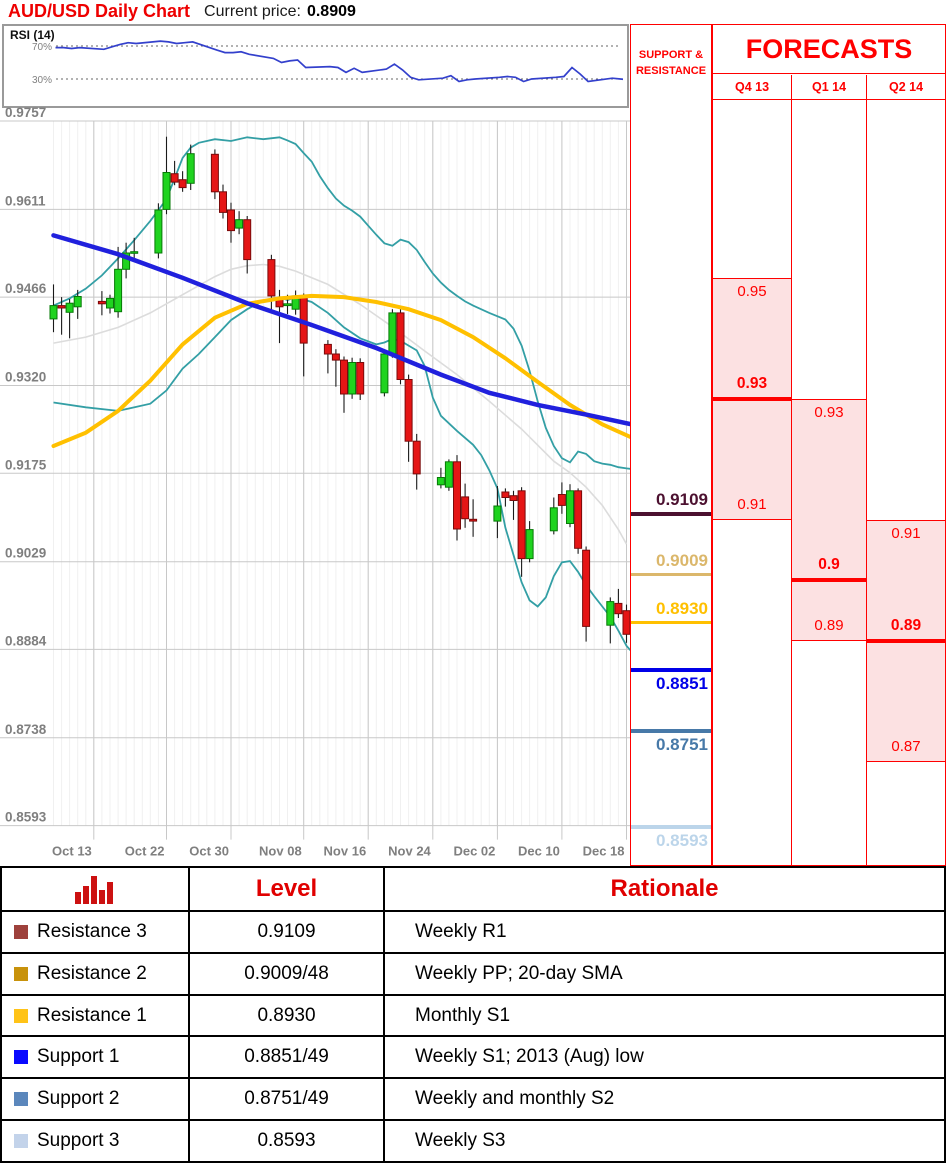 The width and height of the screenshot is (946, 1163). Describe the element at coordinates (752, 383) in the screenshot. I see `forecast-mid-value: 0.93` at that location.